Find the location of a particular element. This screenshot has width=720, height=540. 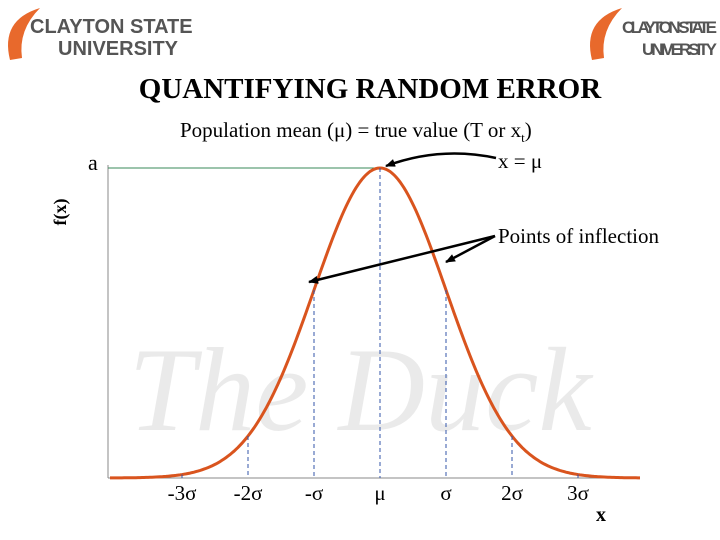

x-tick-label: σ is located at coordinates (445, 493).